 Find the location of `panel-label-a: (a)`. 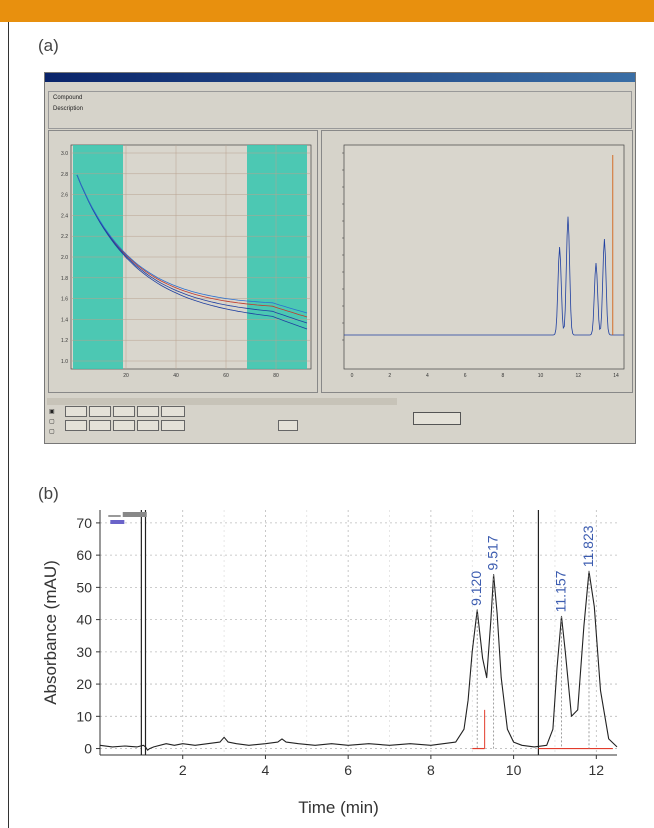

panel-label-a: (a) is located at coordinates (48, 45).